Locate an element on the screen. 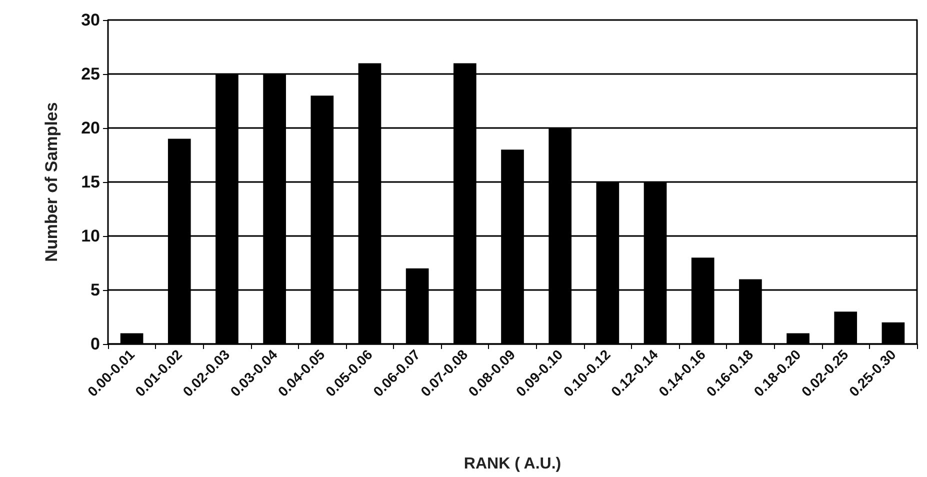  y-tick-label: 5 is located at coordinates (95, 290).